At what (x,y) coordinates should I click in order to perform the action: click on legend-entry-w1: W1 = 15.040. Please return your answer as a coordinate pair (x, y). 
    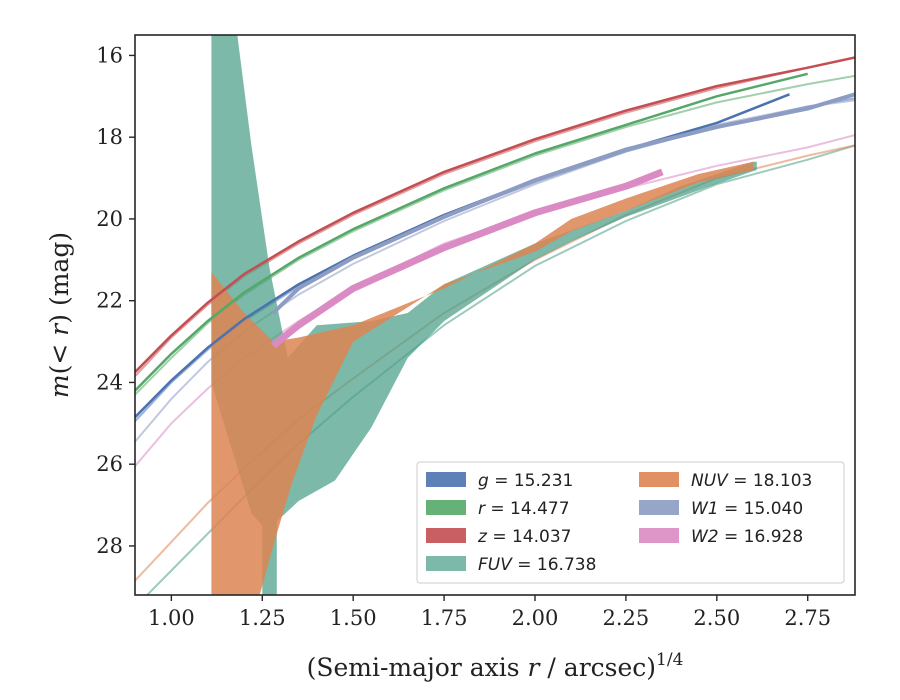
    Looking at the image, I should click on (721, 509).